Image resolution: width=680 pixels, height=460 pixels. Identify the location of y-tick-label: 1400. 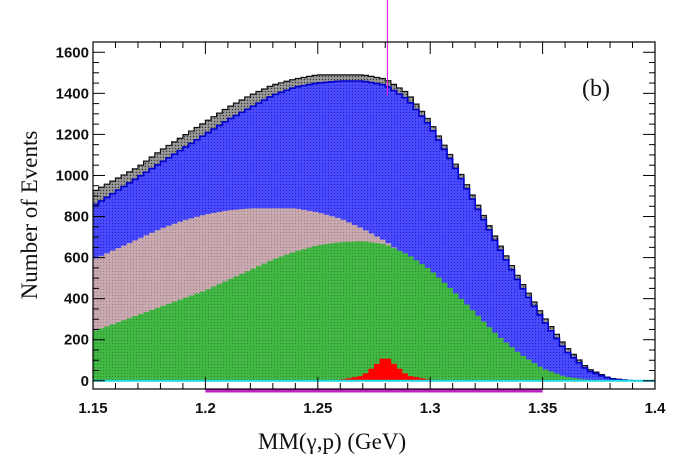
(72, 93).